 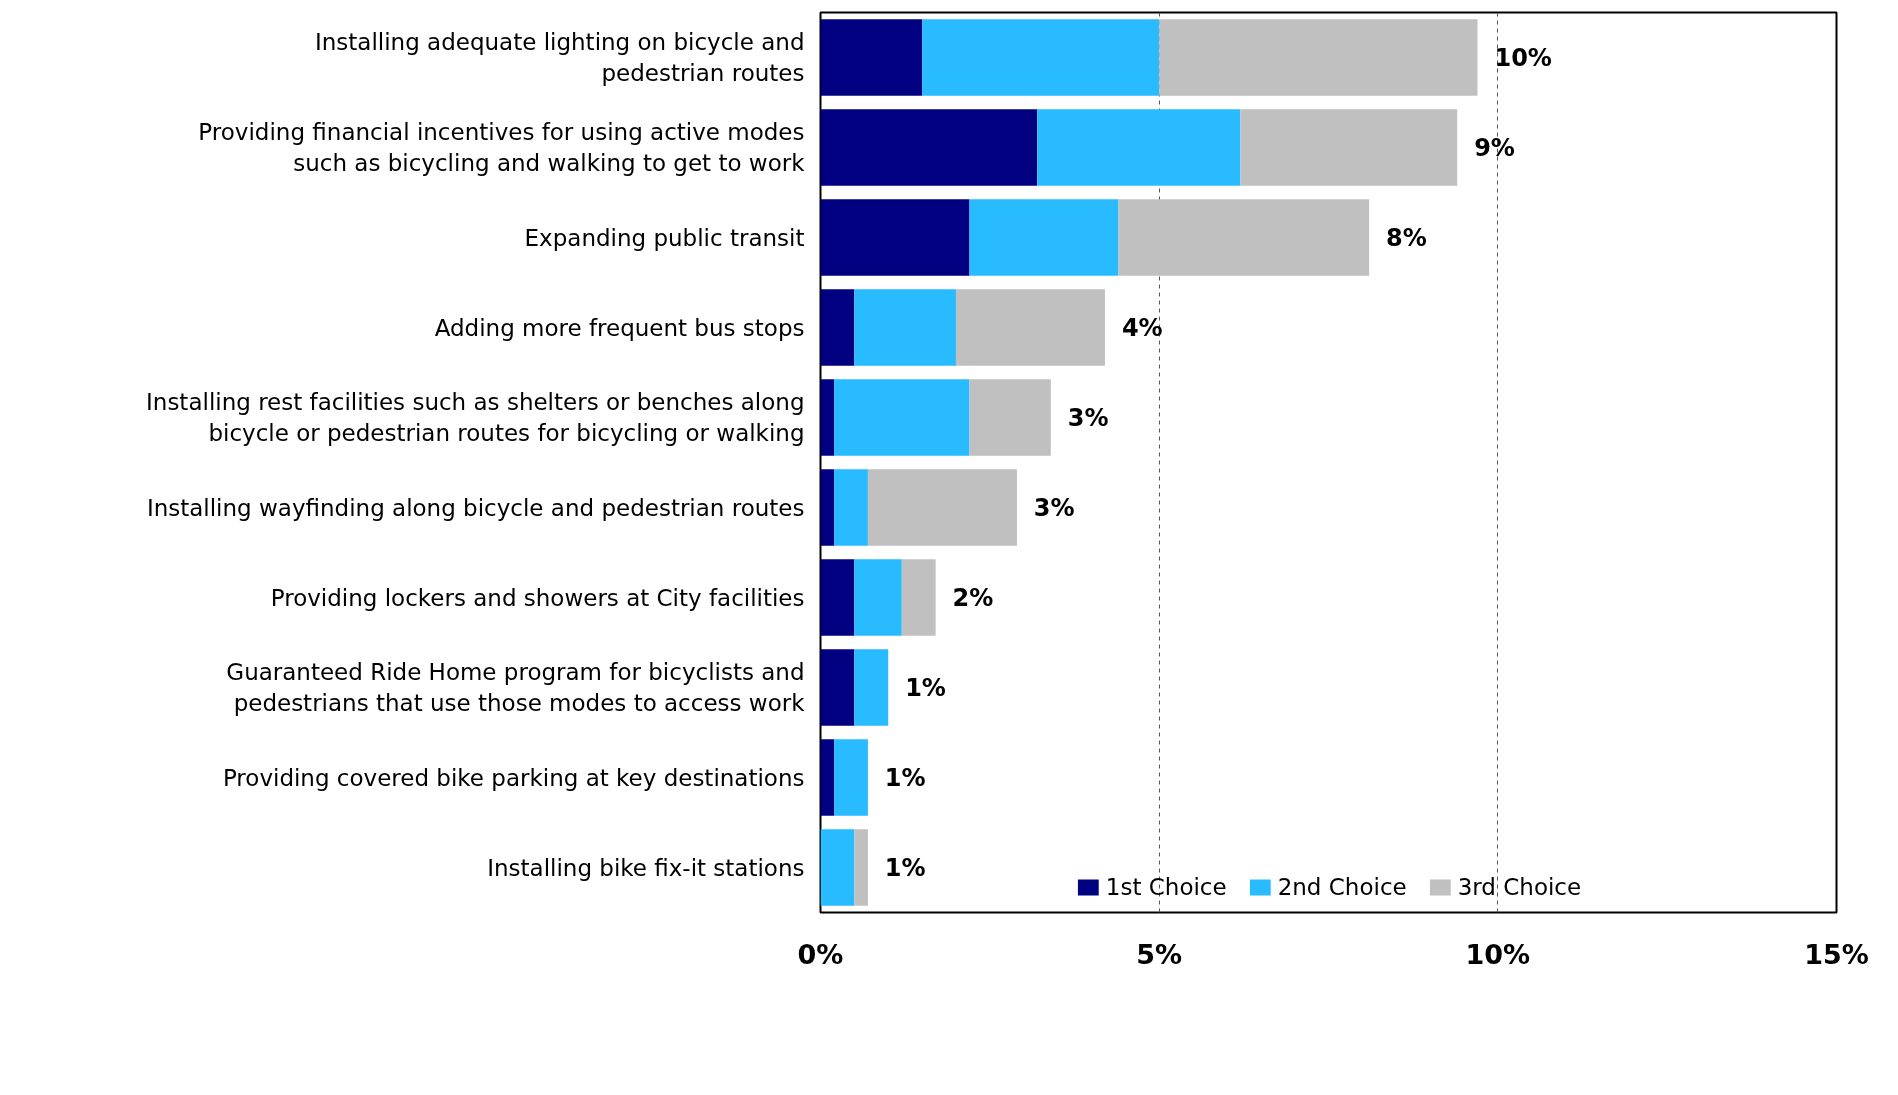 What do you see at coordinates (559, 57) in the screenshot?
I see `y-tick-label: Installing adequate lighting on bicycle and pedestrian routes` at bounding box center [559, 57].